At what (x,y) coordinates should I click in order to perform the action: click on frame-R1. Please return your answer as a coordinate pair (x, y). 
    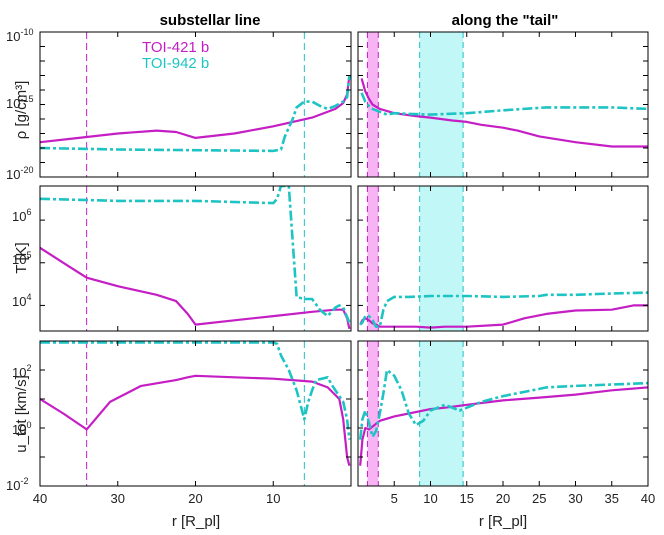
    Looking at the image, I should click on (503, 104).